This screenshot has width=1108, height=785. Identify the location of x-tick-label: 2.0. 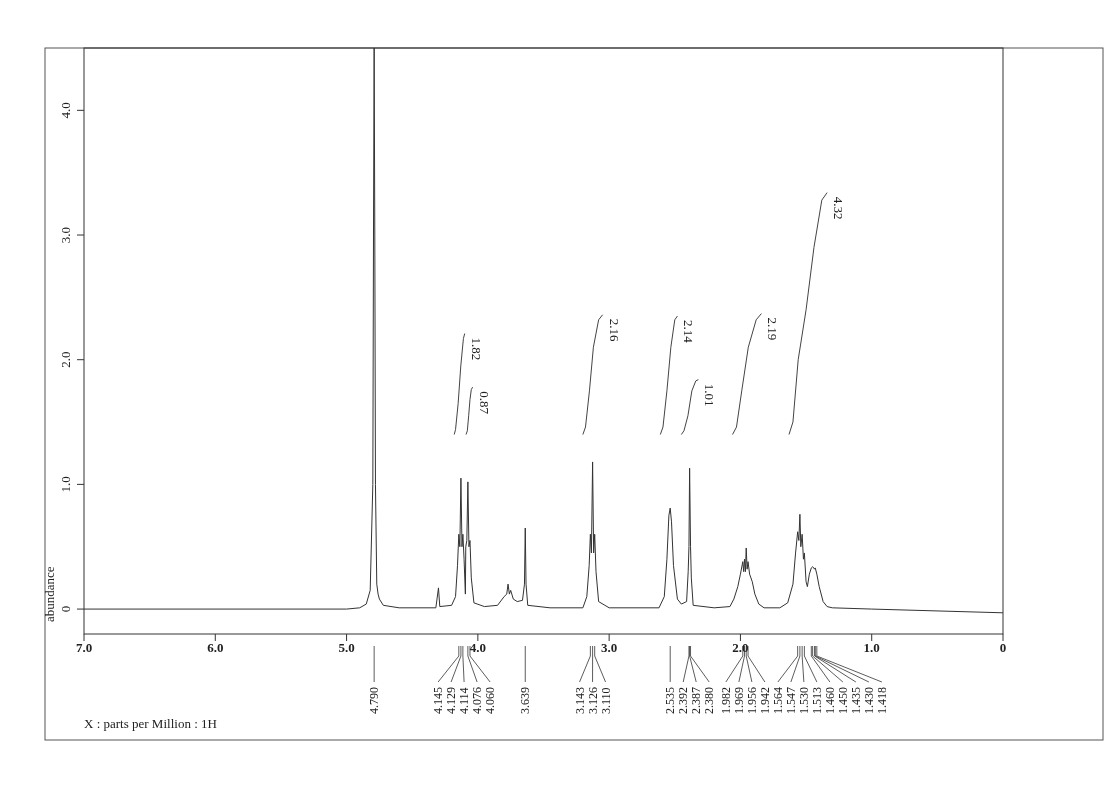
(740, 647).